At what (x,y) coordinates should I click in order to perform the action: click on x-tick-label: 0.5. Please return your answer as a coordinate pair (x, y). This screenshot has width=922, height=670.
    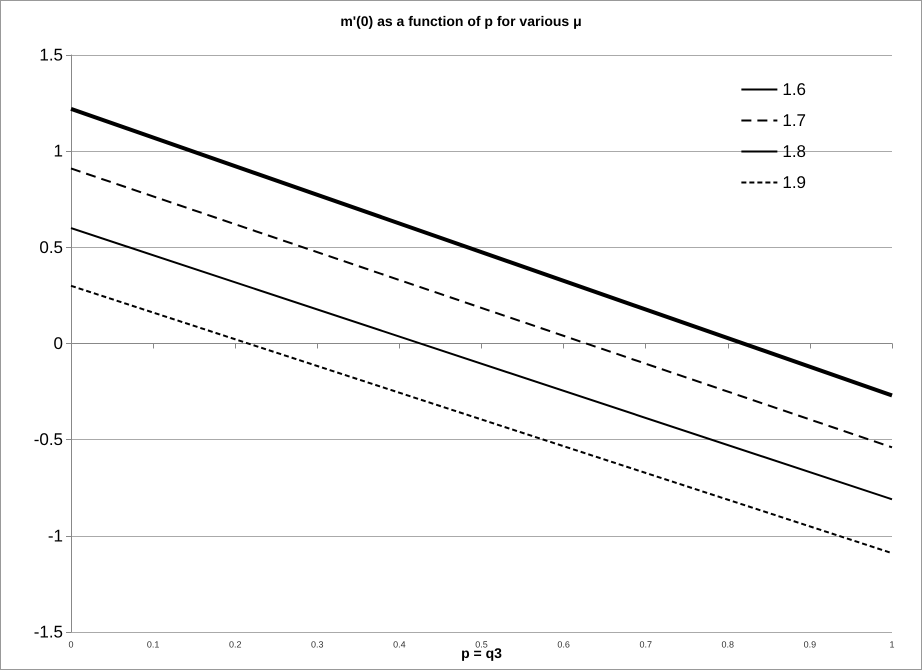
    Looking at the image, I should click on (481, 645).